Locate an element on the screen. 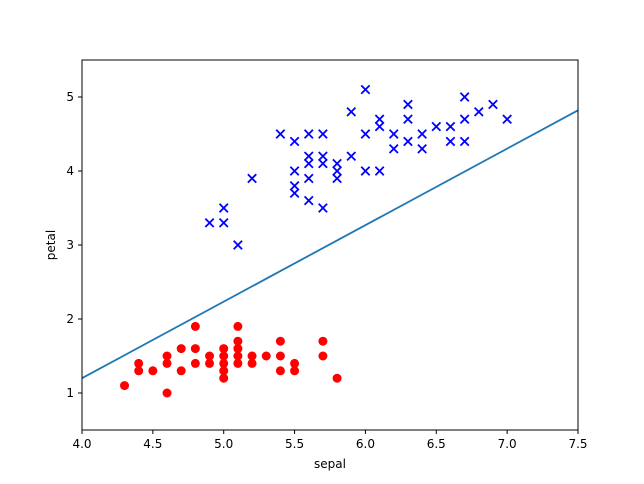 This screenshot has height=484, width=644. x-tick-label-6: 7.0 is located at coordinates (507, 444).